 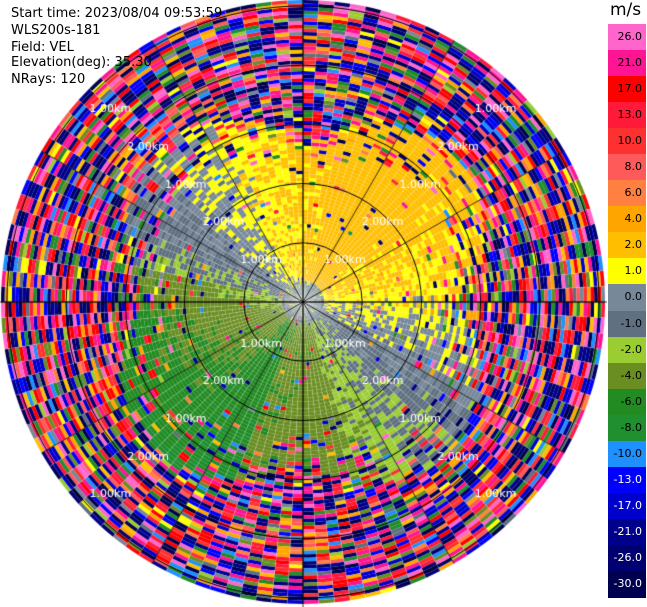 I want to click on colorbar-tick-label: -8.0, so click(x=631, y=427).